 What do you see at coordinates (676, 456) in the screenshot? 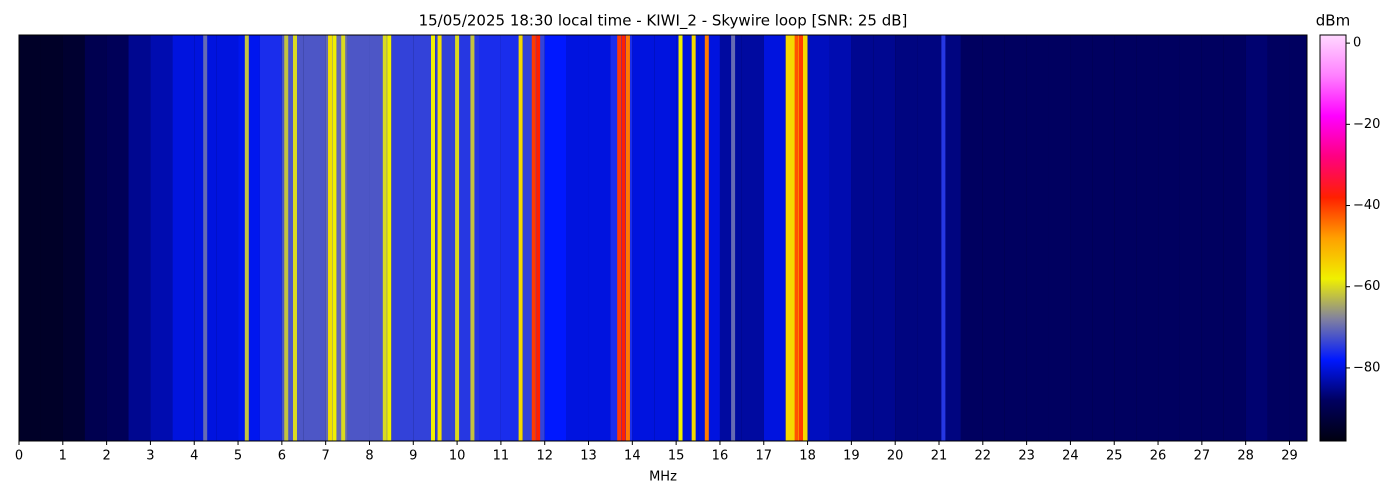
I see `x-tick-label: 15` at bounding box center [676, 456].